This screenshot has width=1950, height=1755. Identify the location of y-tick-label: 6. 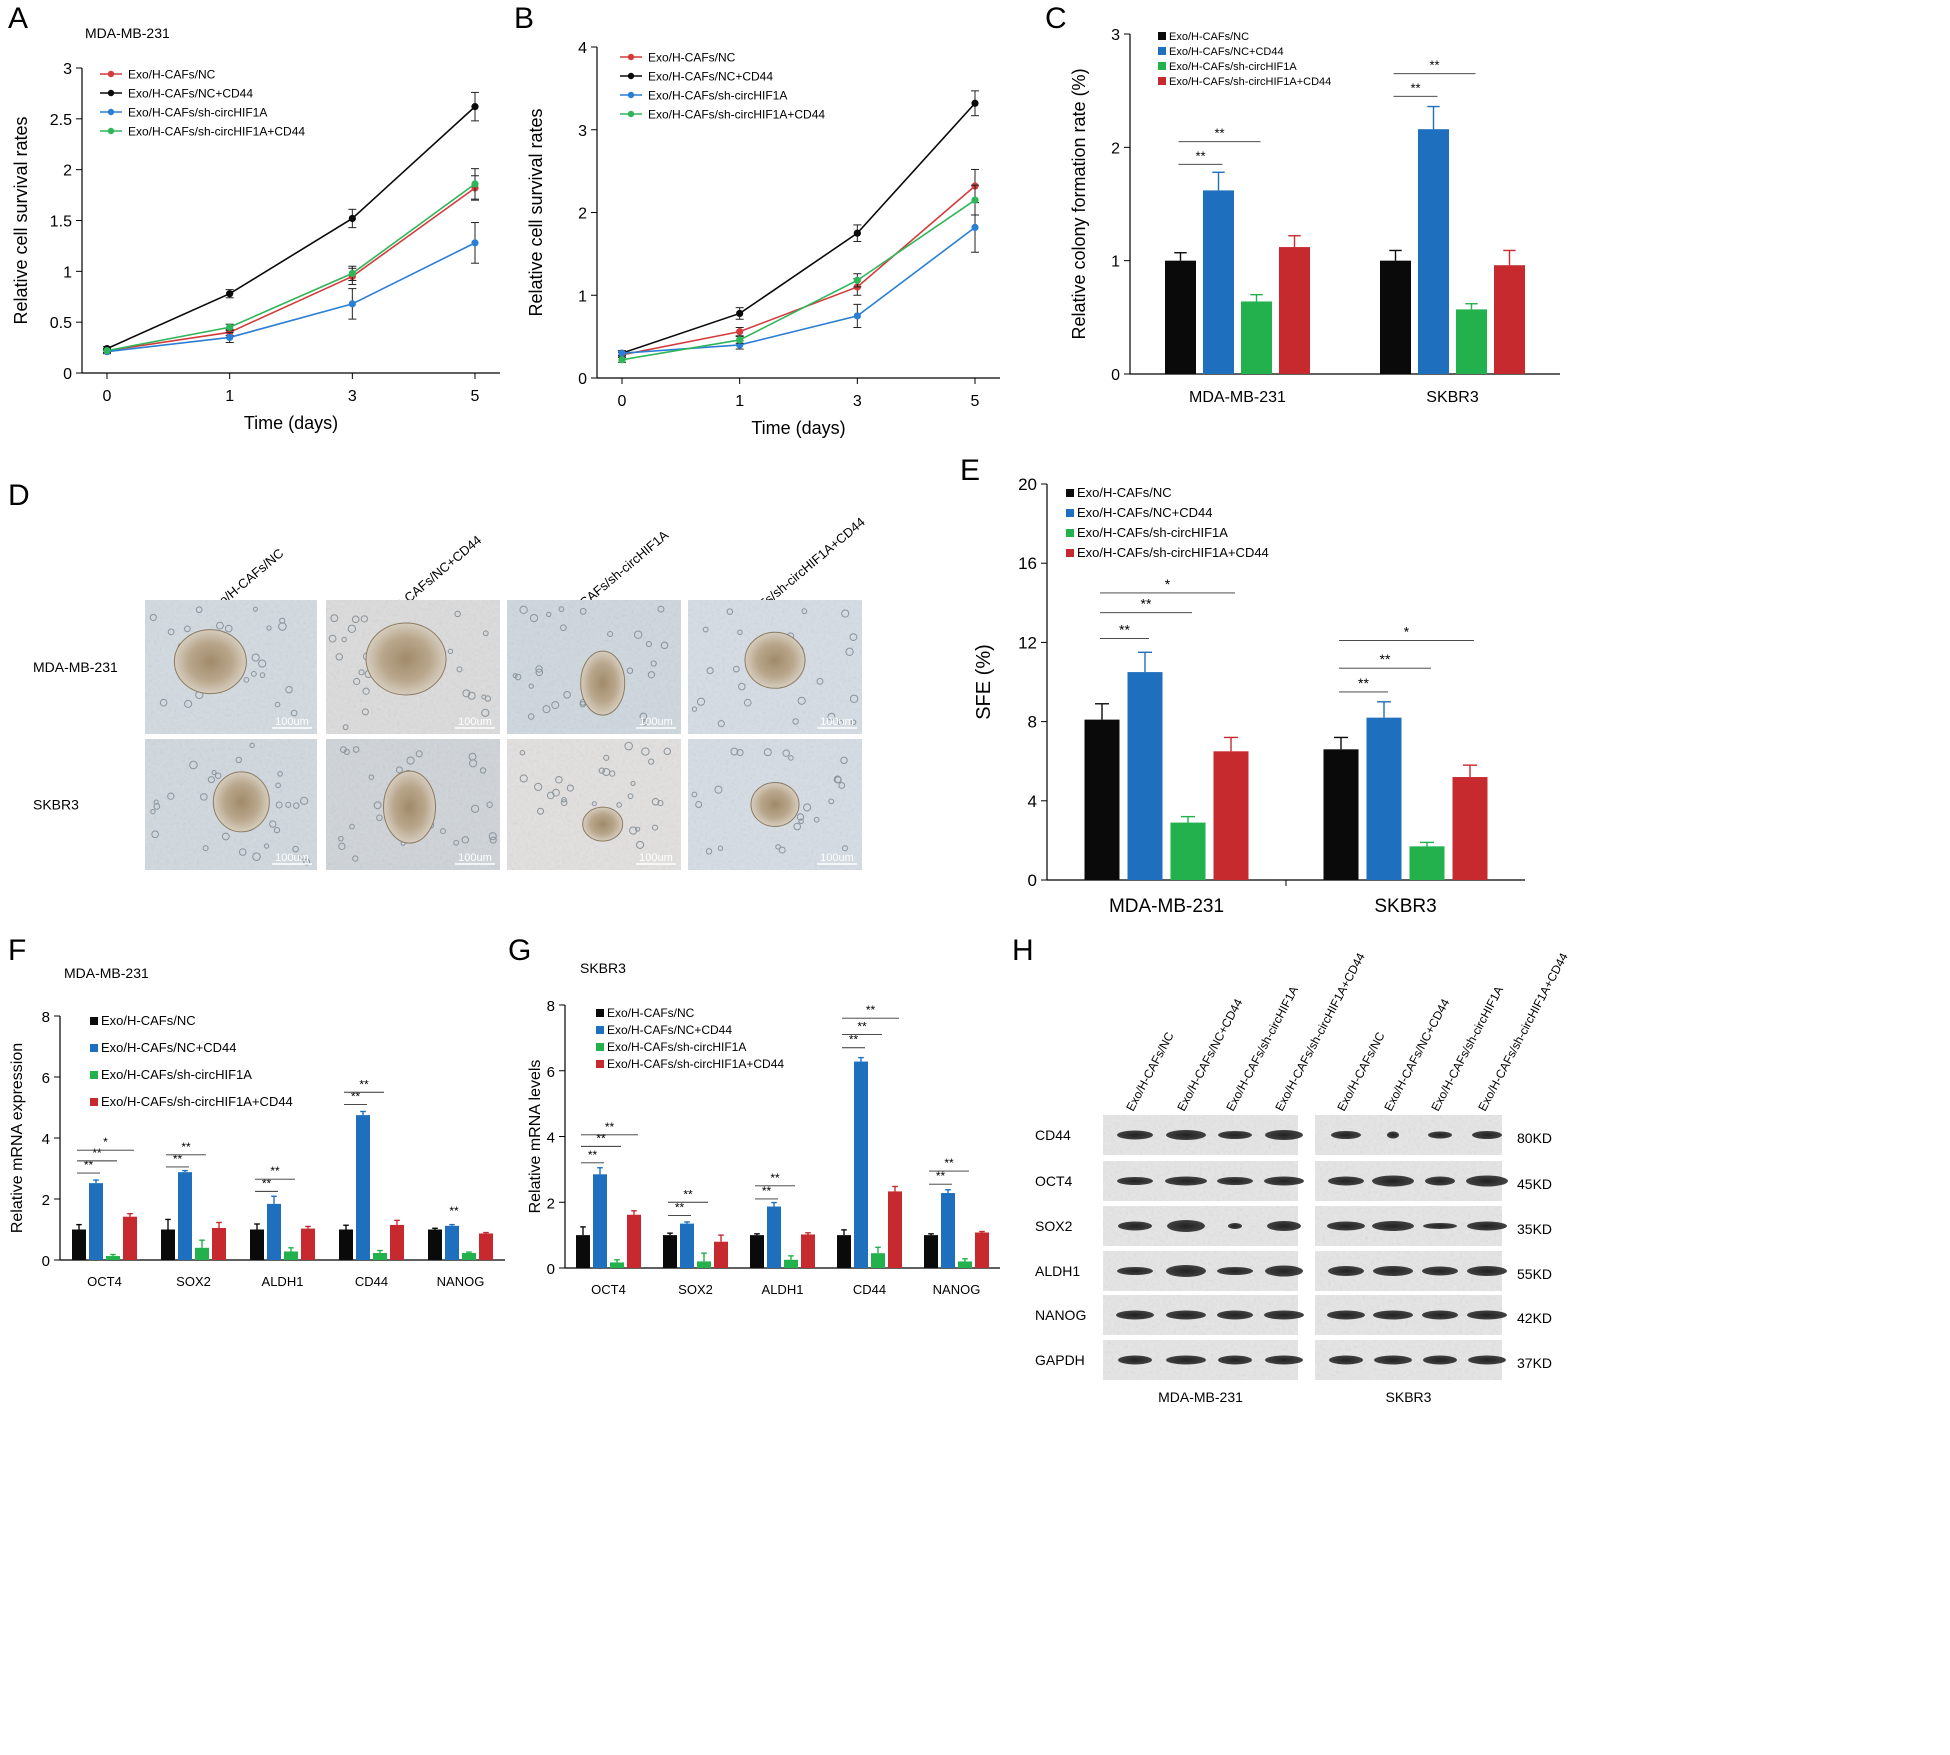
(46, 1078).